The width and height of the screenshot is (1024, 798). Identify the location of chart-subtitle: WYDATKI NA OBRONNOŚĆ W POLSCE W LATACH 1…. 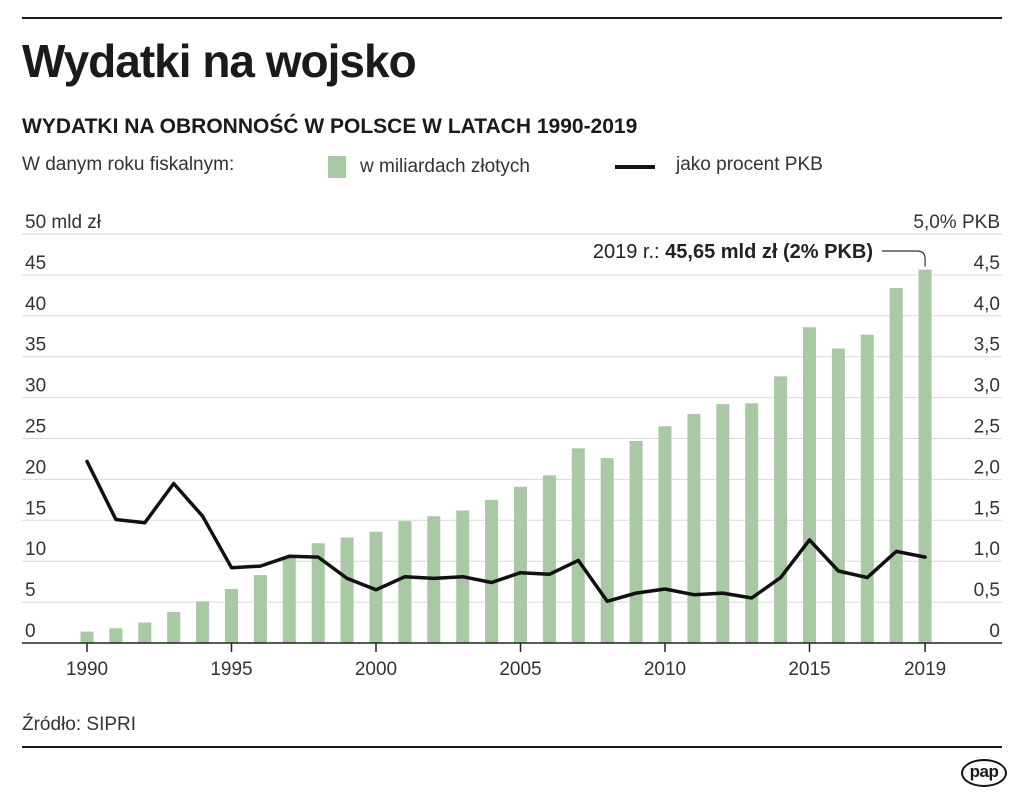
(330, 126).